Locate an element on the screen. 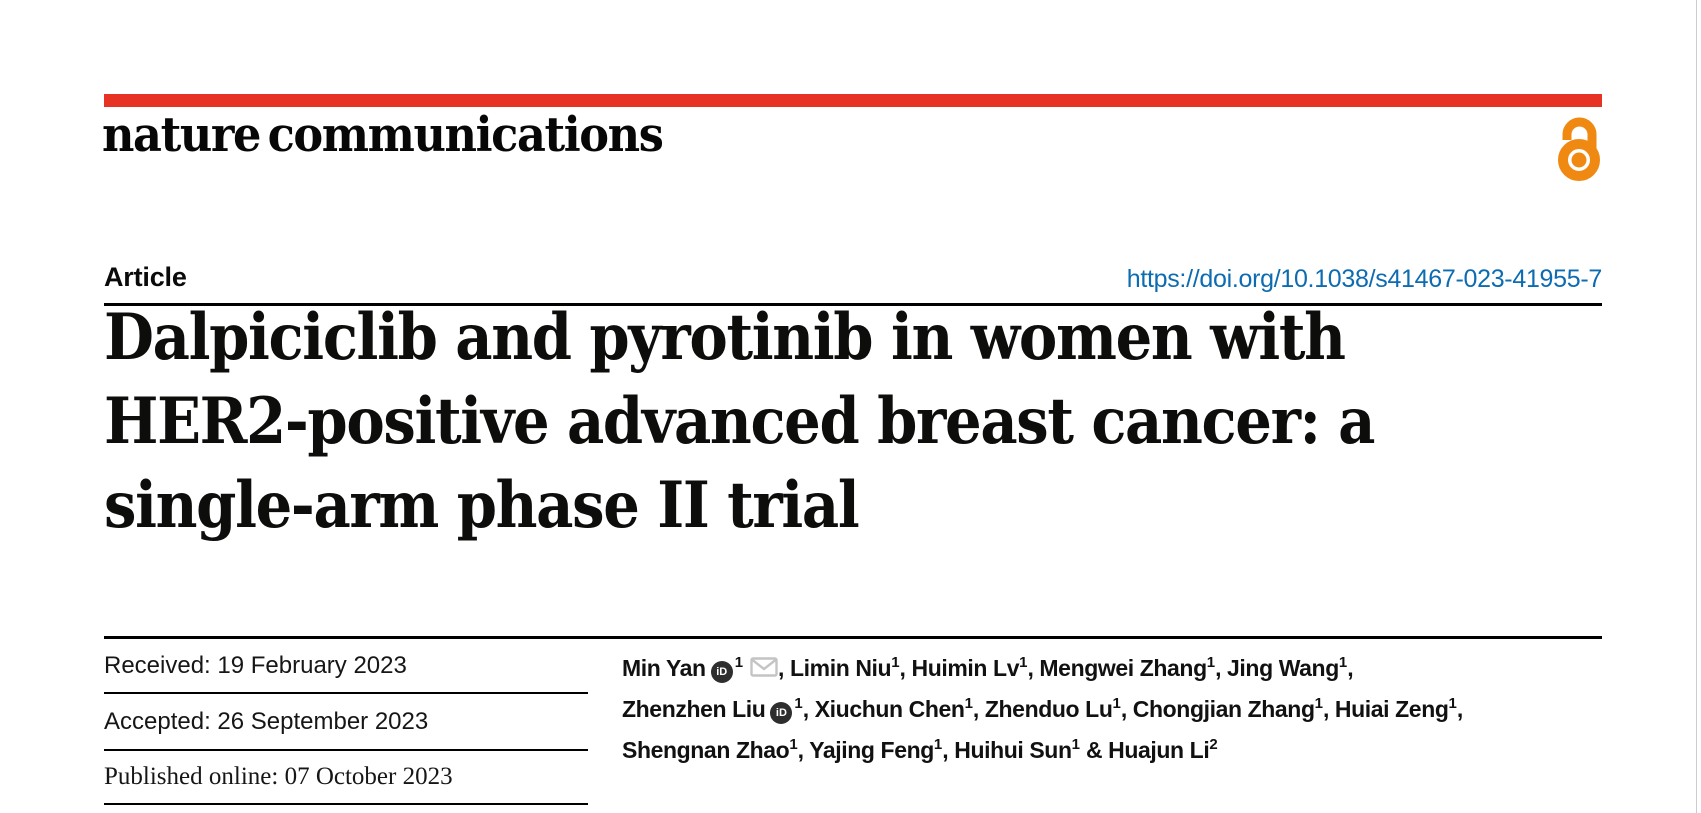 This screenshot has width=1701, height=813. title-line: HER2-positive advanced breast cancer: a is located at coordinates (740, 421).